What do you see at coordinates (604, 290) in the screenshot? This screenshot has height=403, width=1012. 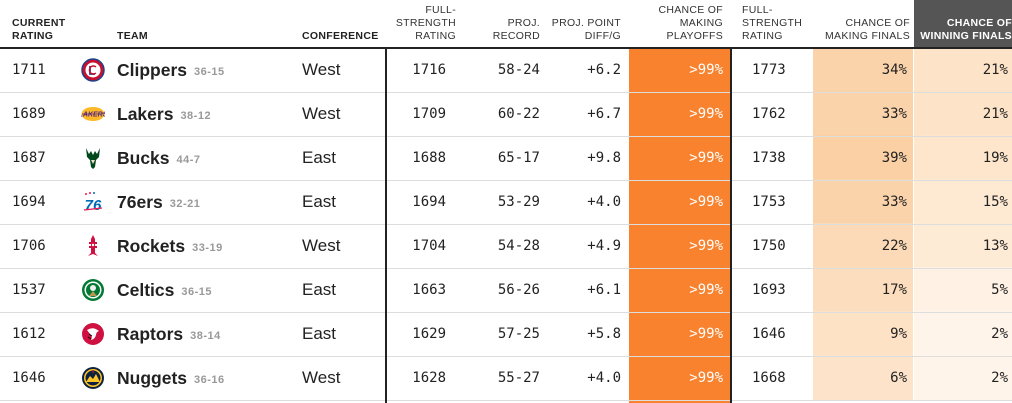 I see `proj-point-diff: +6.1` at bounding box center [604, 290].